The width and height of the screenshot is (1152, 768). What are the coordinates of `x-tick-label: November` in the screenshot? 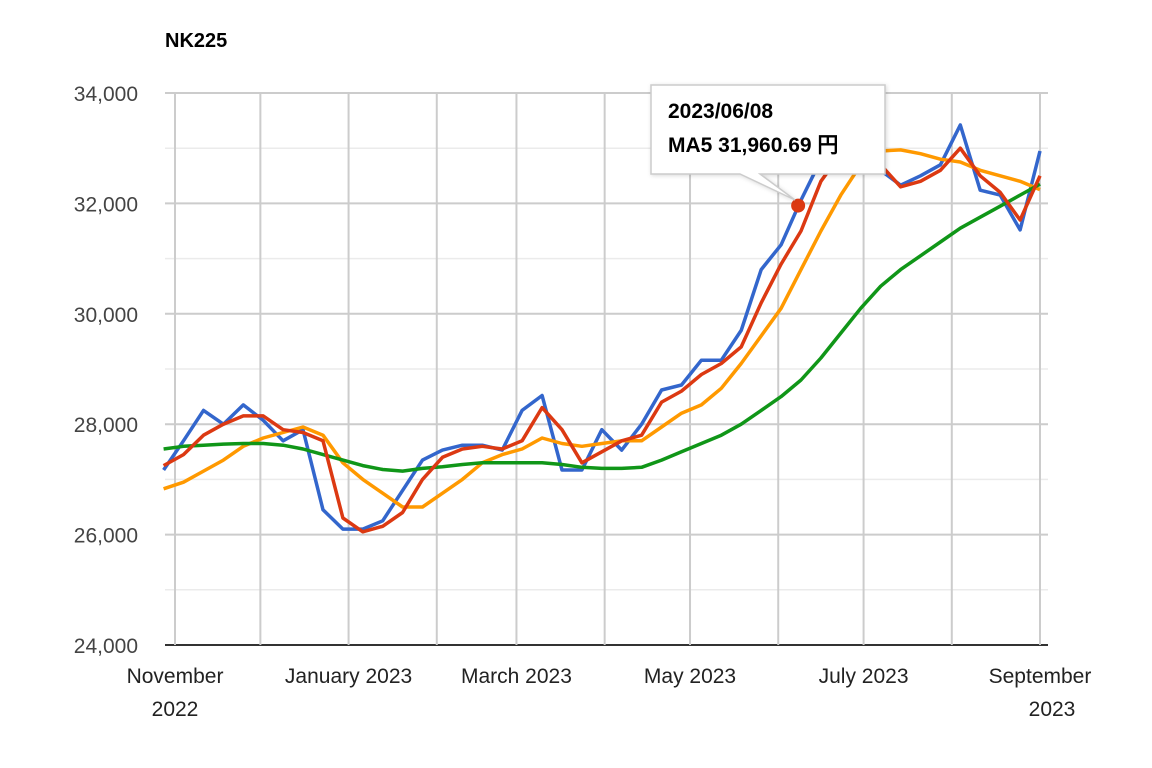 It's located at (175, 676).